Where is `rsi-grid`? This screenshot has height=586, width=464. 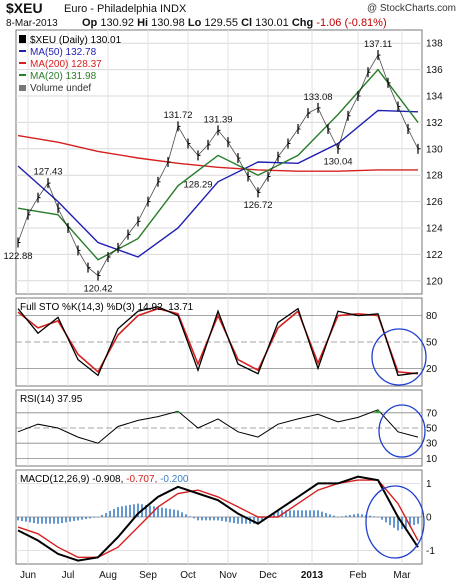
rsi-grid is located at coordinates (219, 428).